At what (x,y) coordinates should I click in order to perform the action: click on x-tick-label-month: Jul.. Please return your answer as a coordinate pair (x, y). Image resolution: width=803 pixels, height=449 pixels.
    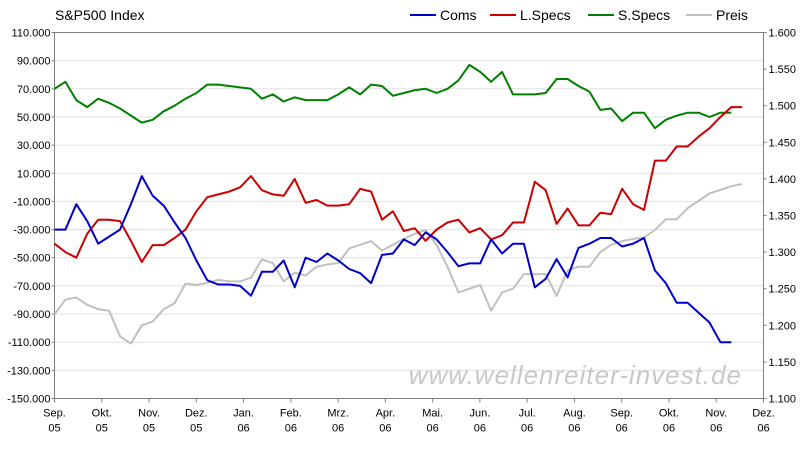
    Looking at the image, I should click on (527, 414).